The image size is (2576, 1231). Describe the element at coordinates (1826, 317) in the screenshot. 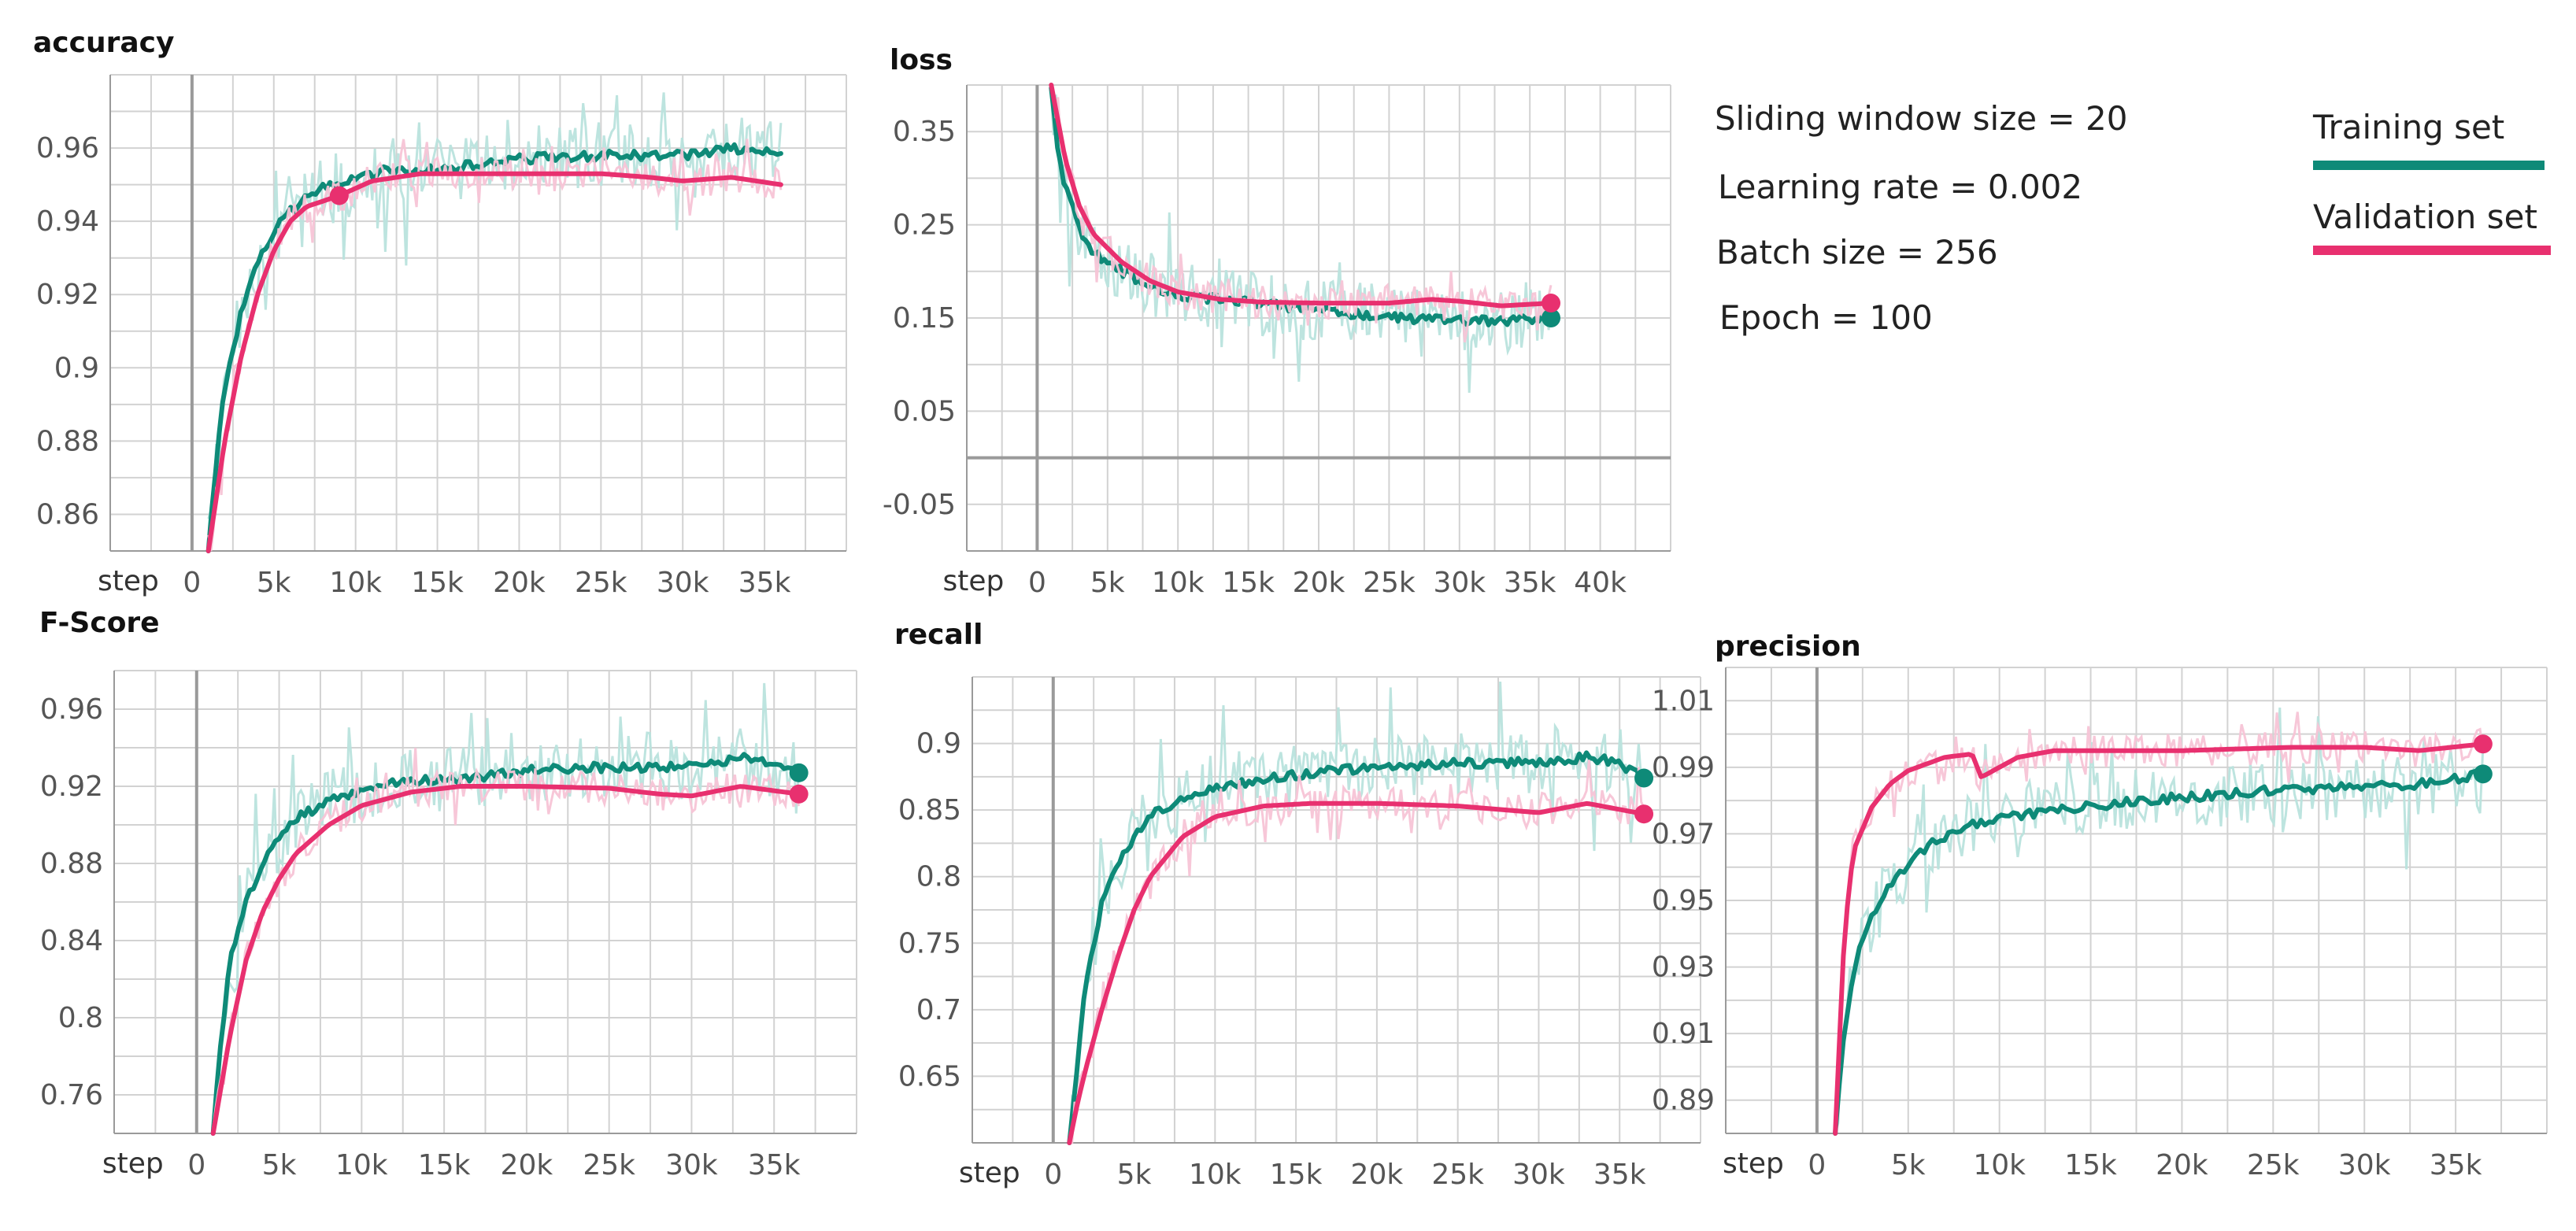

I see `info-epoch: Epoch = 100` at that location.